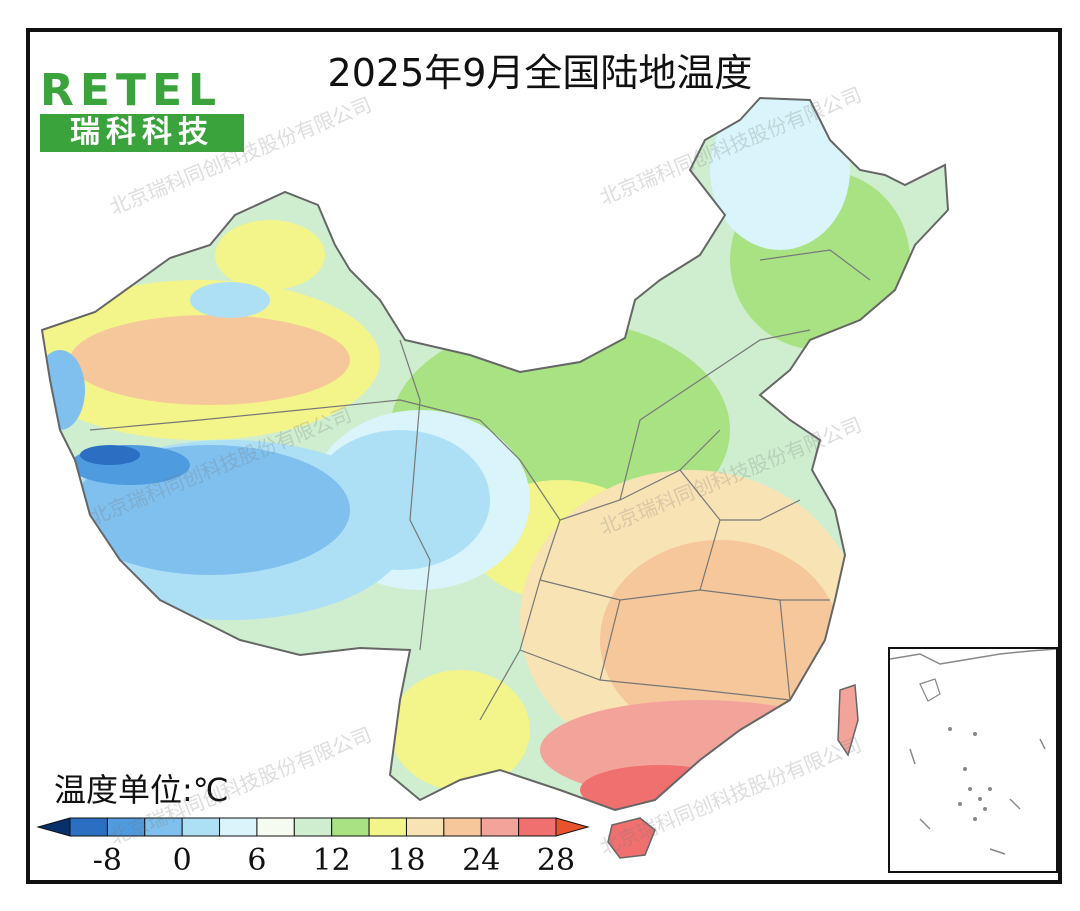 This screenshot has height=911, width=1080. I want to click on legend-ticks: -8 0 6 12 18 24 28, so click(334, 860).